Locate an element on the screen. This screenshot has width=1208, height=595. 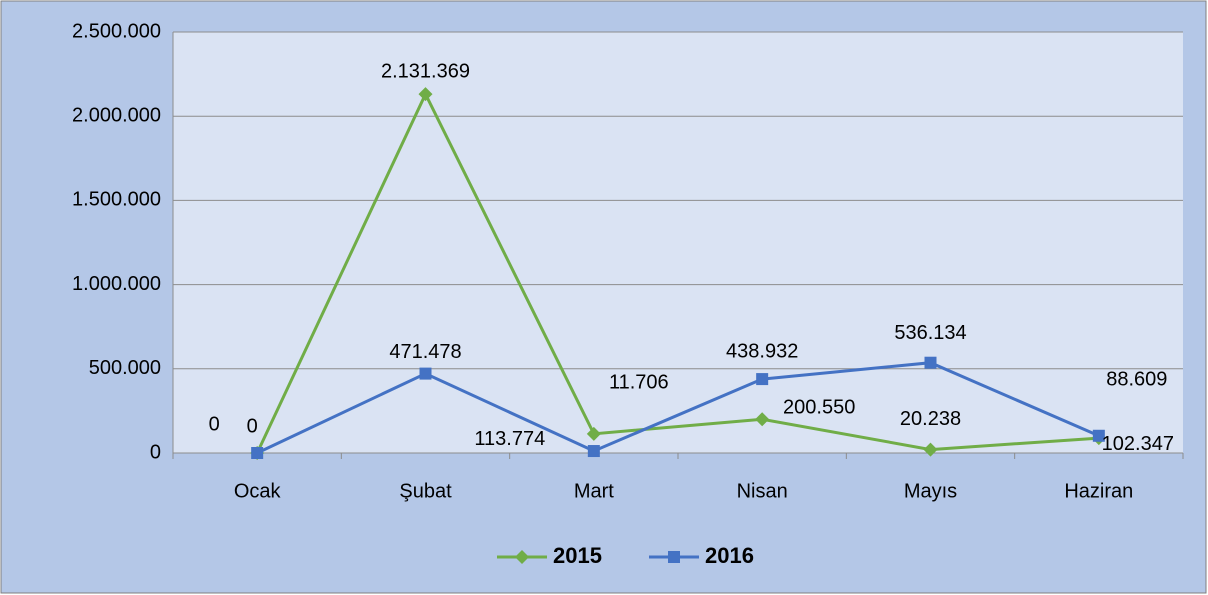
data-label: 2.131.369 is located at coordinates (425, 71).